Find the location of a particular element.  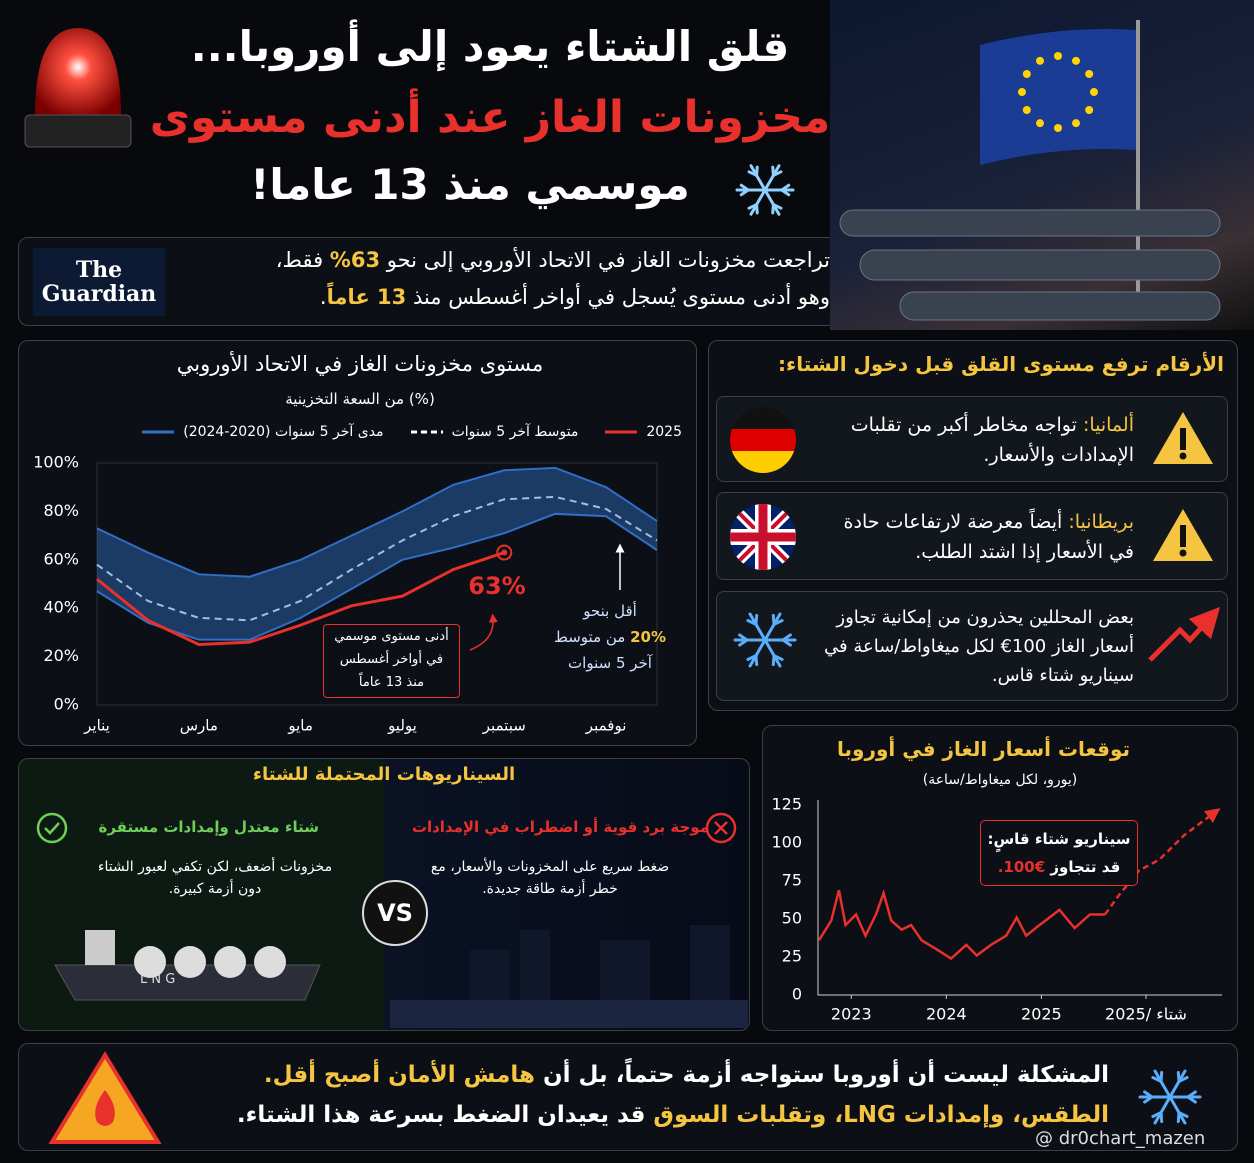

range-high is located at coordinates (377, 522).